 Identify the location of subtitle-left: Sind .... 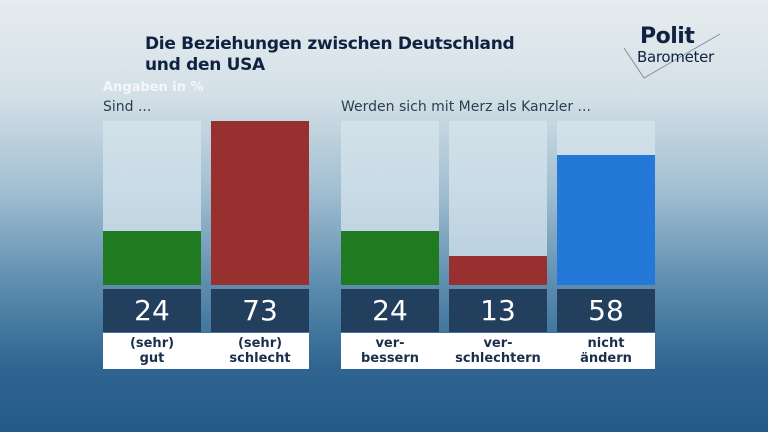
(127, 107).